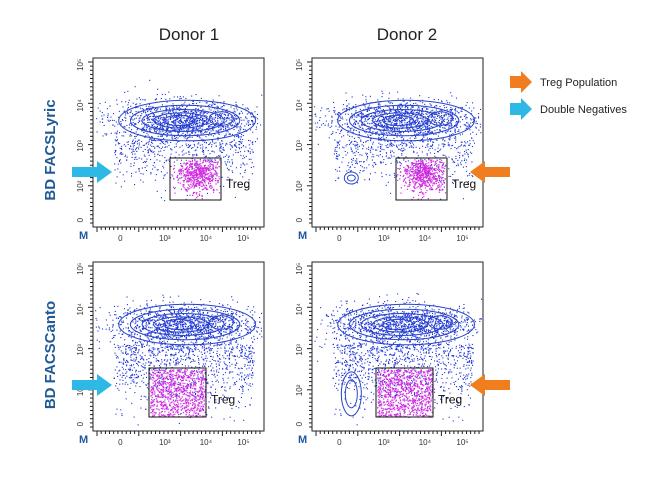  What do you see at coordinates (422, 179) in the screenshot?
I see `treg-events` at bounding box center [422, 179].